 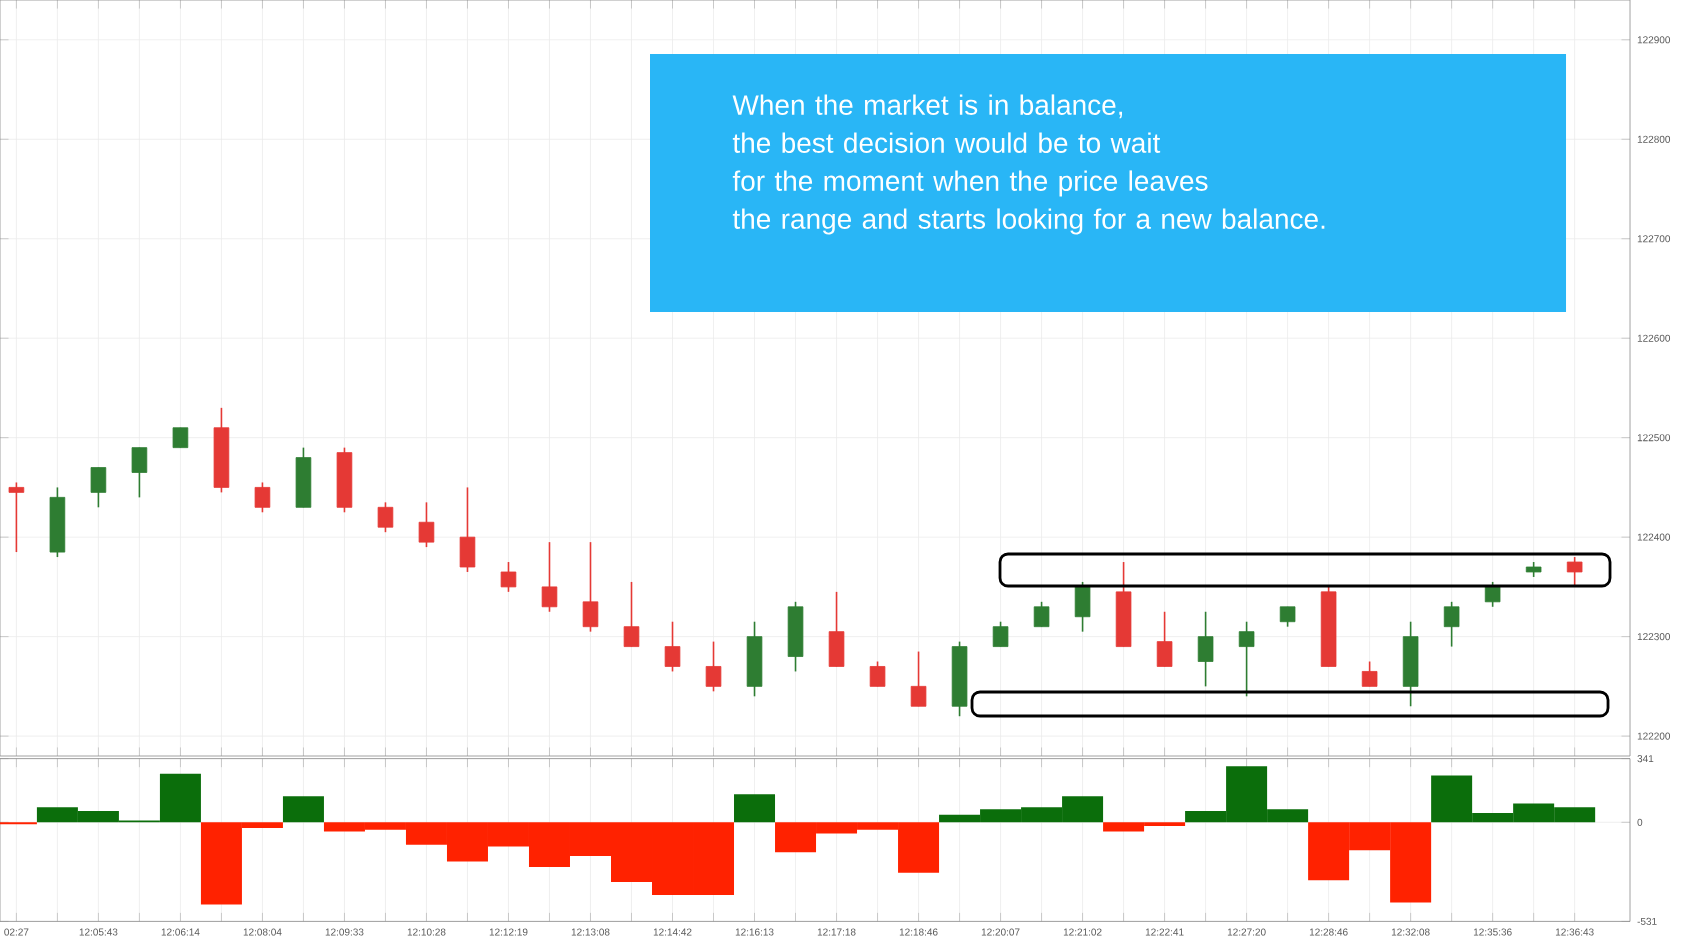 What do you see at coordinates (927, 106) in the screenshot?
I see `annotation: When the market is in balance,` at bounding box center [927, 106].